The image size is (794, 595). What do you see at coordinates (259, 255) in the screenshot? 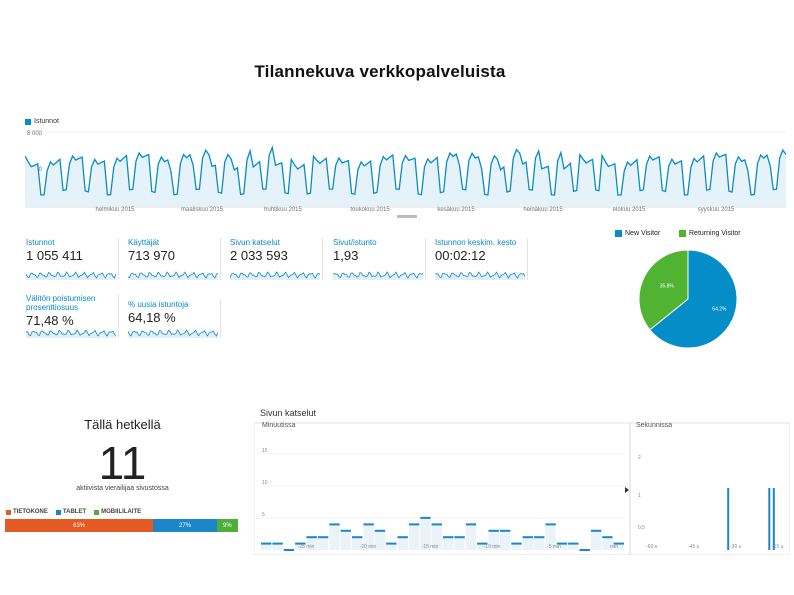
I see `metric-value: 2 033 593` at bounding box center [259, 255].